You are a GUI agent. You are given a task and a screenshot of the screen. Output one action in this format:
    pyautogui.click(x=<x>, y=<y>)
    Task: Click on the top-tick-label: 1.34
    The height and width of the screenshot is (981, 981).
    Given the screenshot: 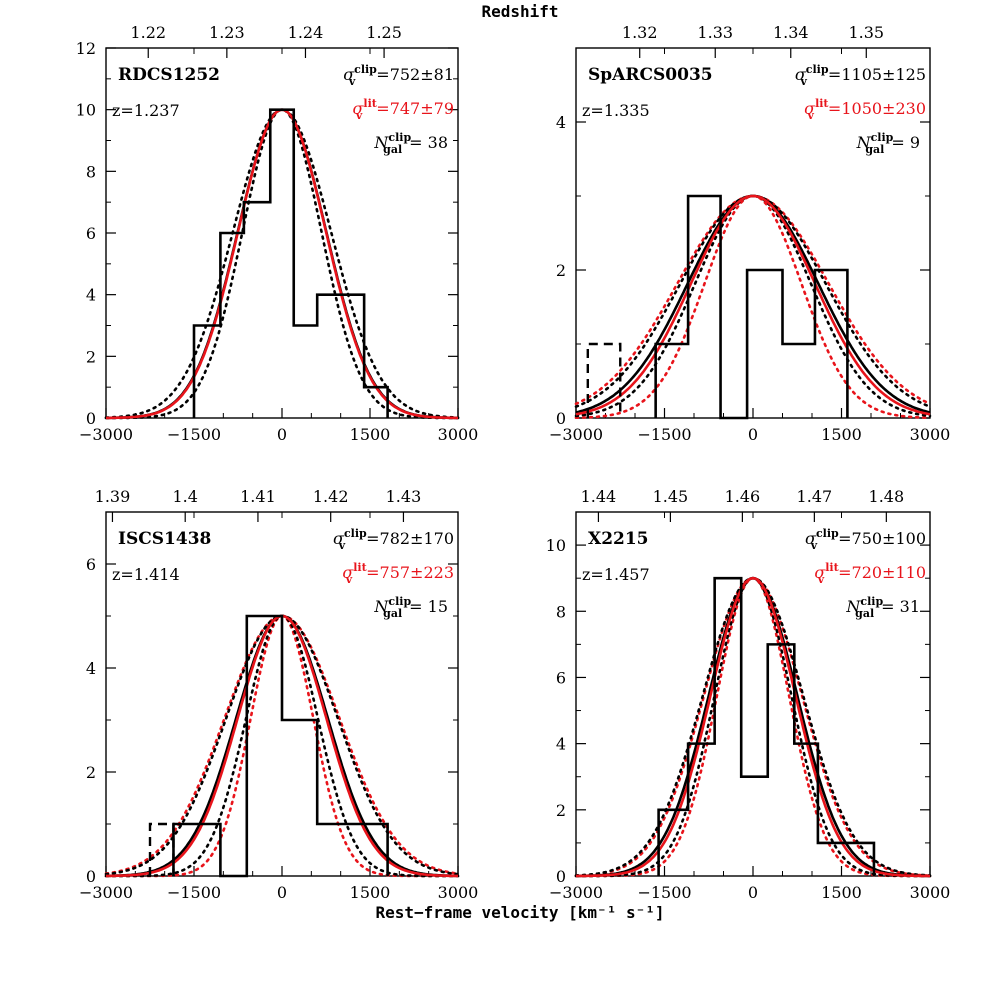 What is the action you would take?
    pyautogui.click(x=791, y=32)
    